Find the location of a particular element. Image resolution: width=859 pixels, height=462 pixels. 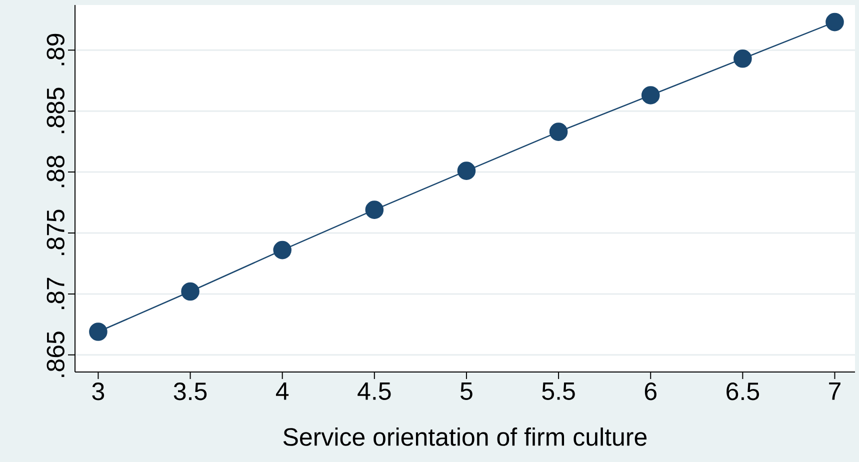

y-tick-label: .865 is located at coordinates (55, 354).